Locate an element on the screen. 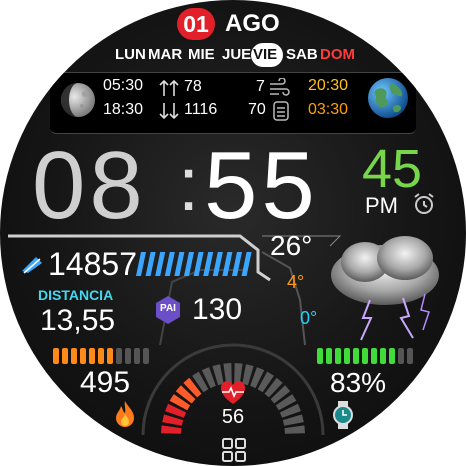 This screenshot has height=466, width=466. gauge-outer-rim is located at coordinates (233, 389).